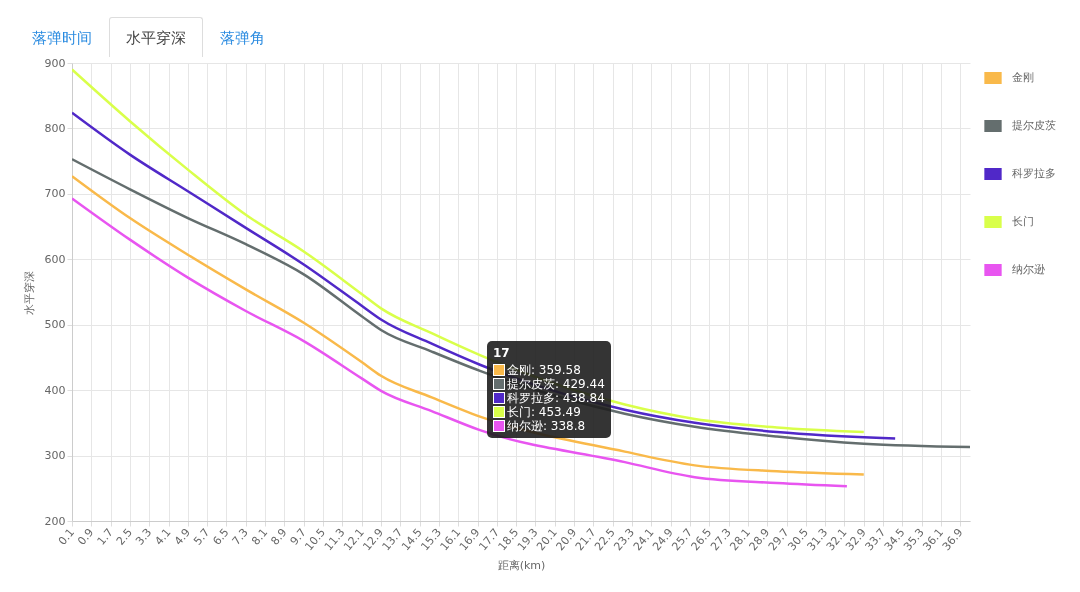 This screenshot has height=592, width=1080. What do you see at coordinates (555, 398) in the screenshot?
I see `annotation: 科罗拉多: 438.84` at bounding box center [555, 398].